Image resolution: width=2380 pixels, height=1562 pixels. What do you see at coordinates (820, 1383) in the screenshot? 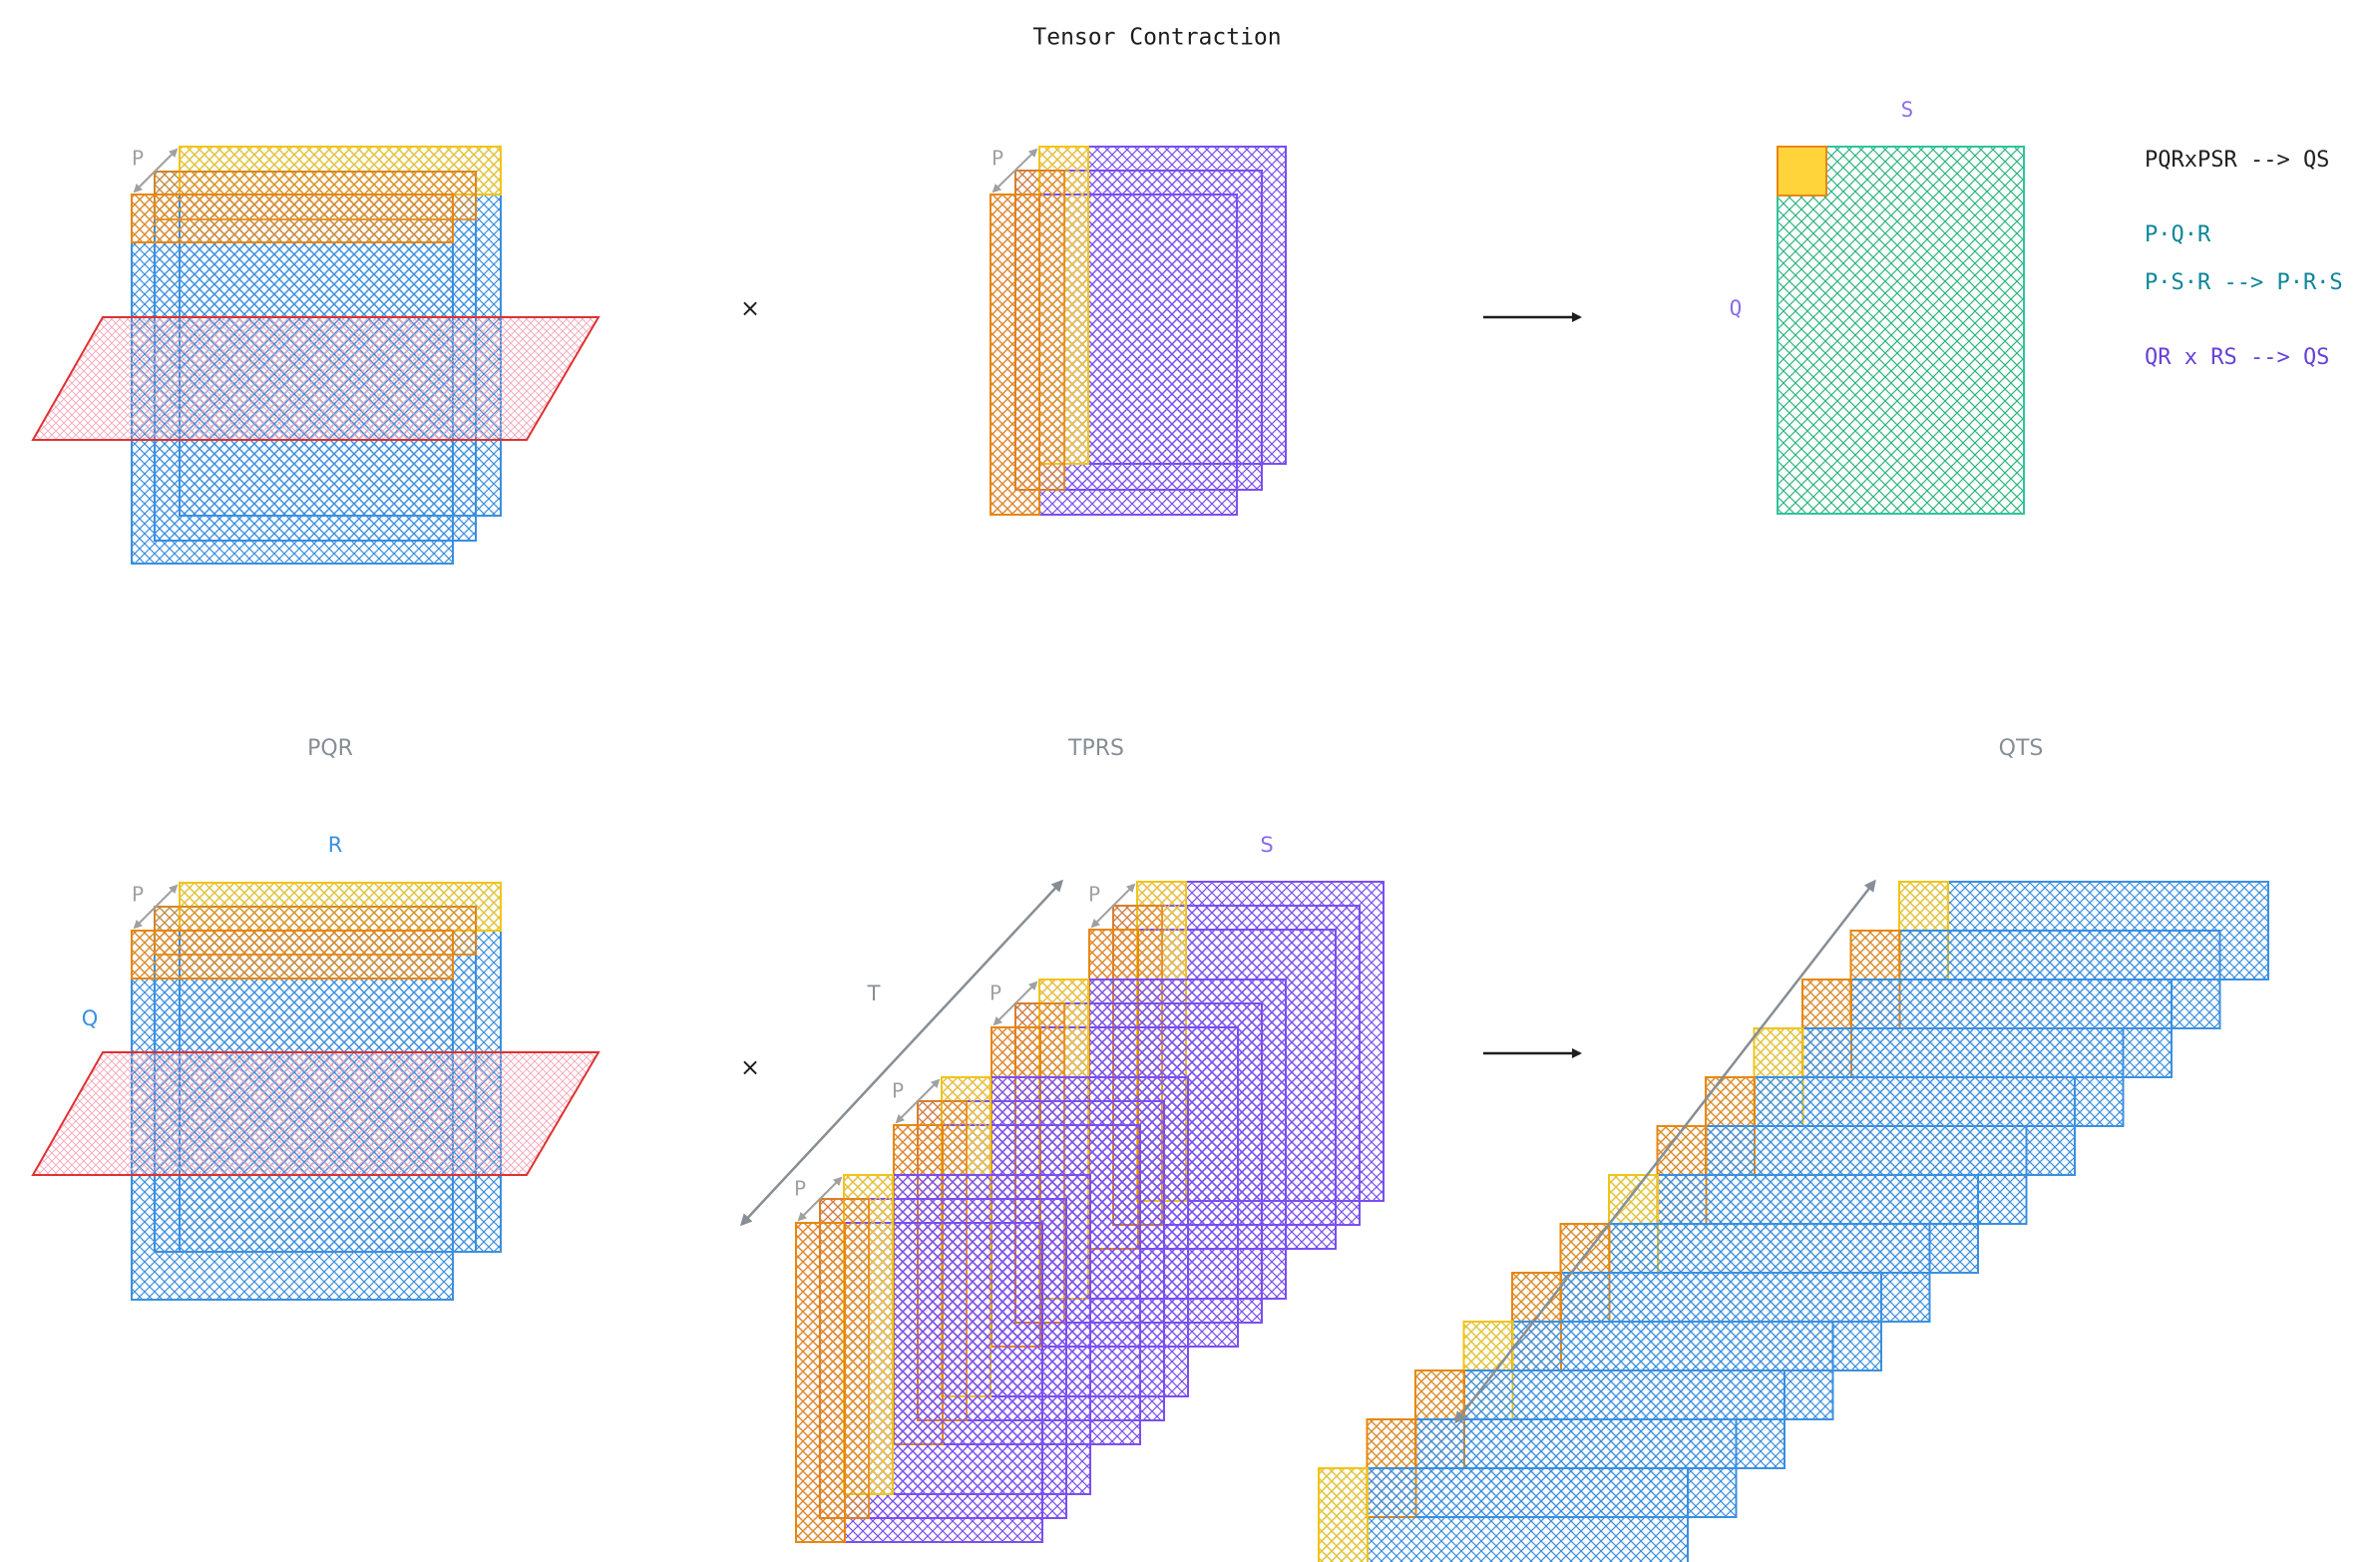
I see `orange-slice` at bounding box center [820, 1383].